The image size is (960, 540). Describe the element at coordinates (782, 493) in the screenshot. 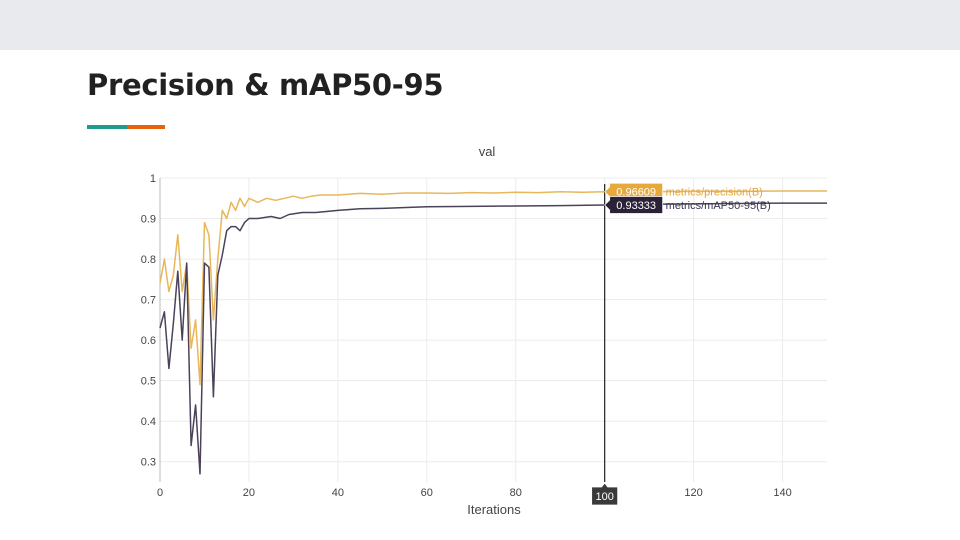

I see `x-tick-label: 140` at that location.